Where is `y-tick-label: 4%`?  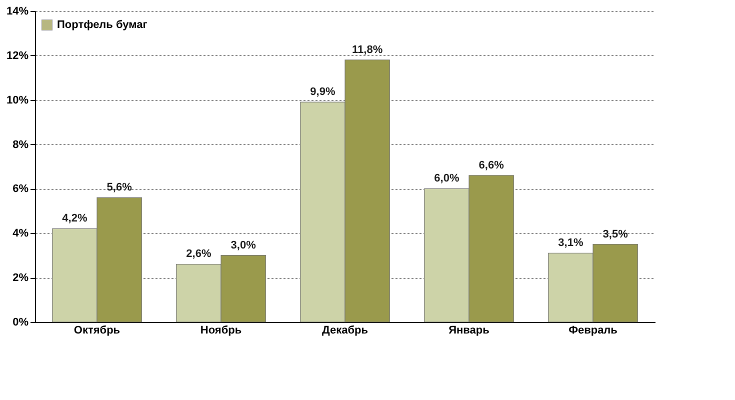 y-tick-label: 4% is located at coordinates (20, 234).